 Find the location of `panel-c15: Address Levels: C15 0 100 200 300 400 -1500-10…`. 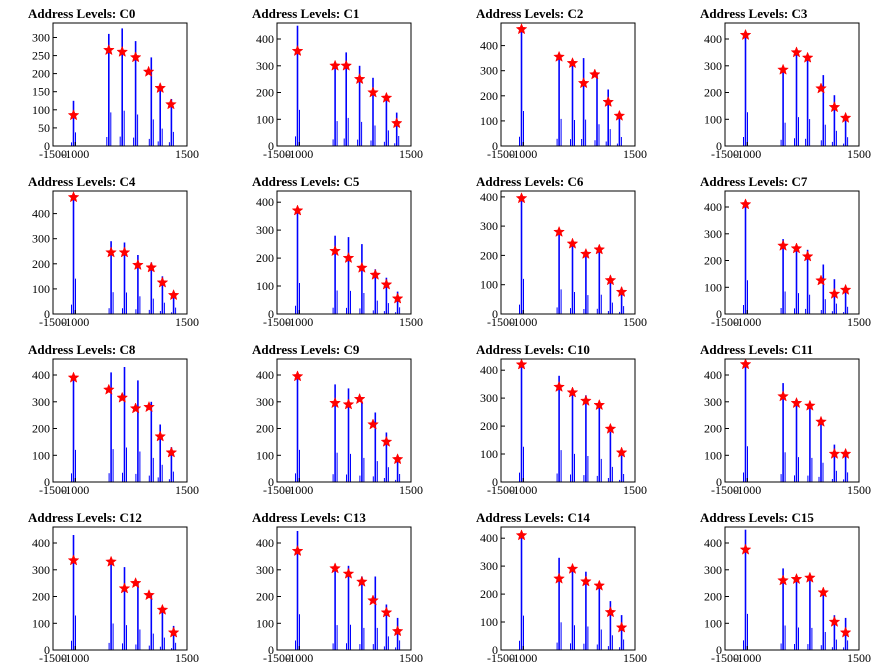

panel-c15: Address Levels: C15 0 100 200 300 400 -1500-10… is located at coordinates (785, 587).